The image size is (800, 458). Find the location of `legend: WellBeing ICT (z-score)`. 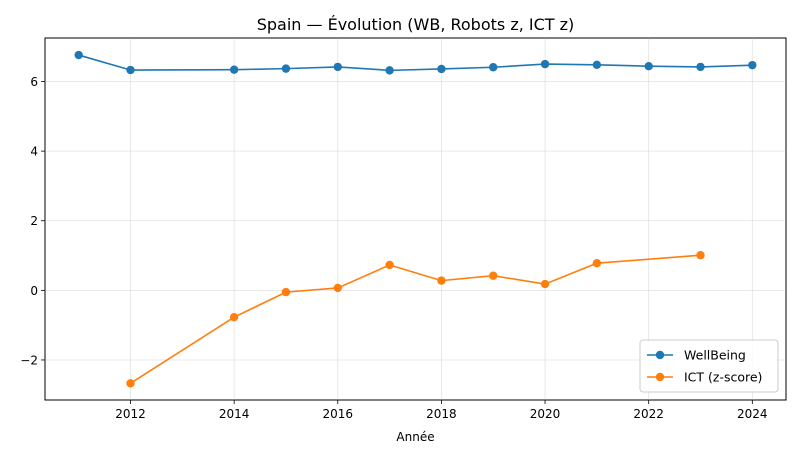

legend: WellBeing ICT (z-score) is located at coordinates (709, 366).